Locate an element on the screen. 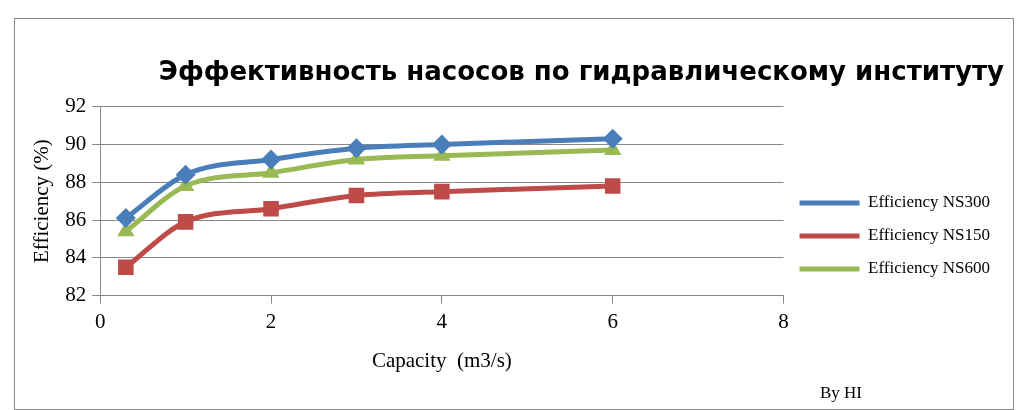 This screenshot has height=410, width=1020. y-tick-label: 90 is located at coordinates (76, 142).